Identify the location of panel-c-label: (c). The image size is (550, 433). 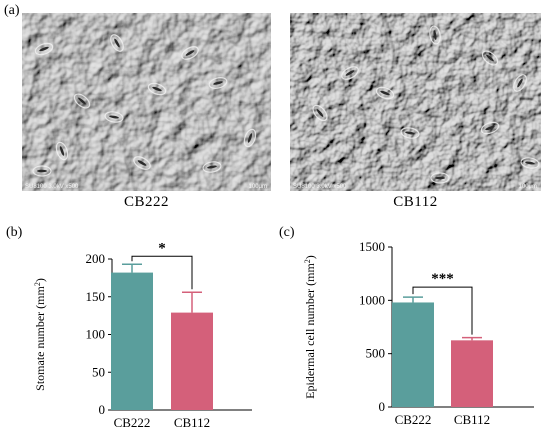
(287, 232).